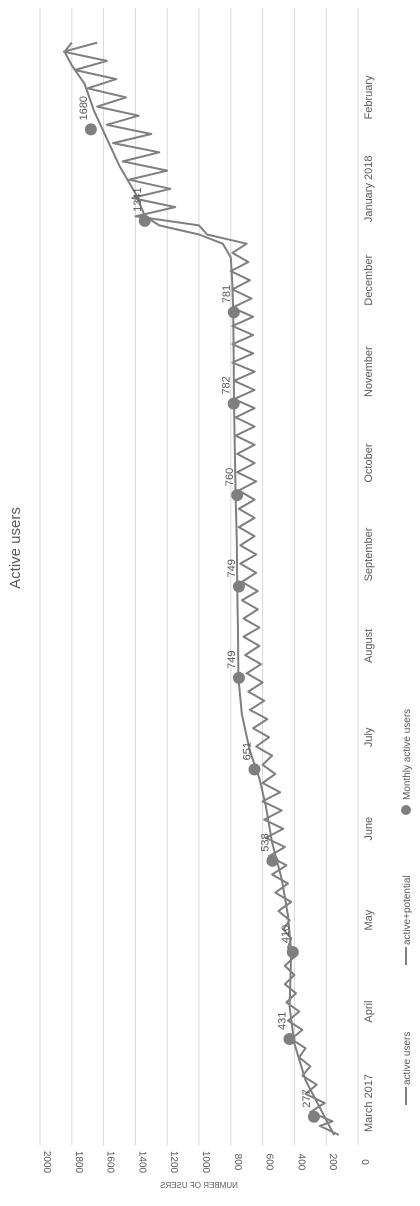 Image resolution: width=420 pixels, height=1206 pixels. Describe the element at coordinates (369, 1103) in the screenshot. I see `x-tick-label: March 2017` at that location.